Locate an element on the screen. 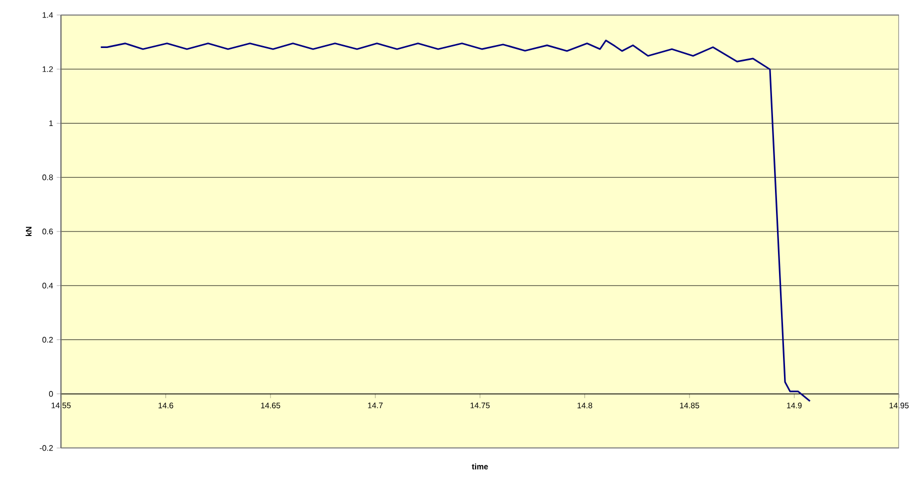 The width and height of the screenshot is (914, 497). x-tick-label: 14.7 is located at coordinates (375, 405).